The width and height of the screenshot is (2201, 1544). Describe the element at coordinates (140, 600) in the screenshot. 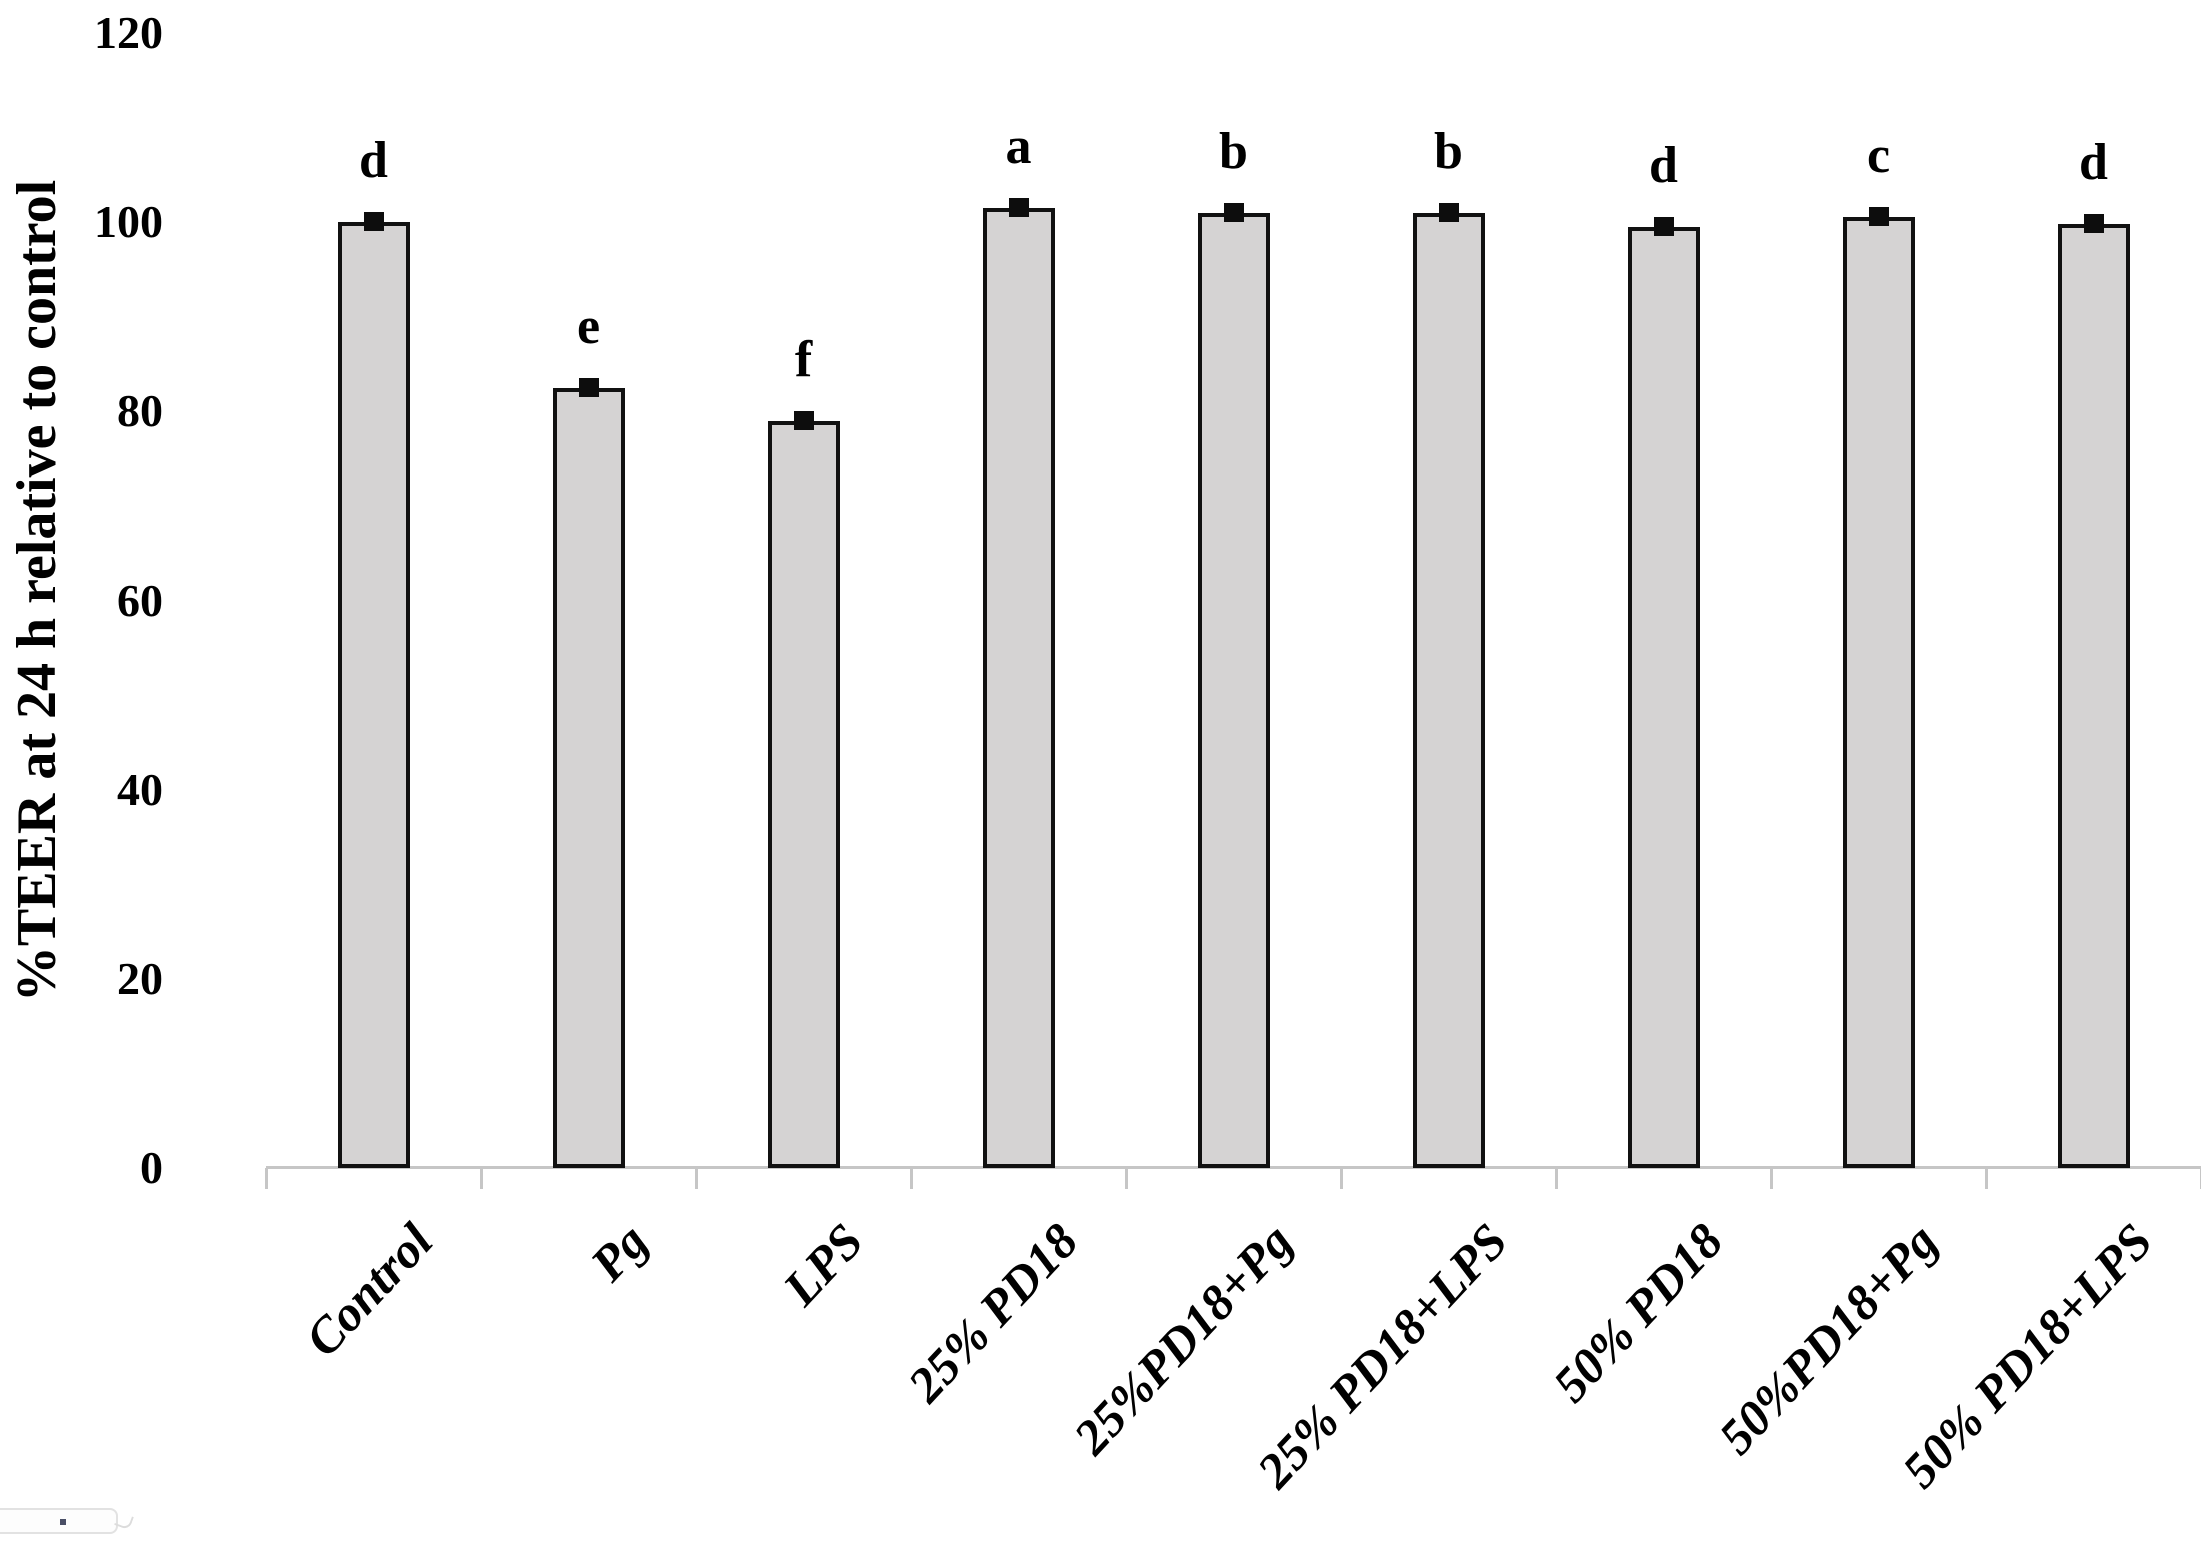

I see `y-axis-tick-label: 60` at that location.